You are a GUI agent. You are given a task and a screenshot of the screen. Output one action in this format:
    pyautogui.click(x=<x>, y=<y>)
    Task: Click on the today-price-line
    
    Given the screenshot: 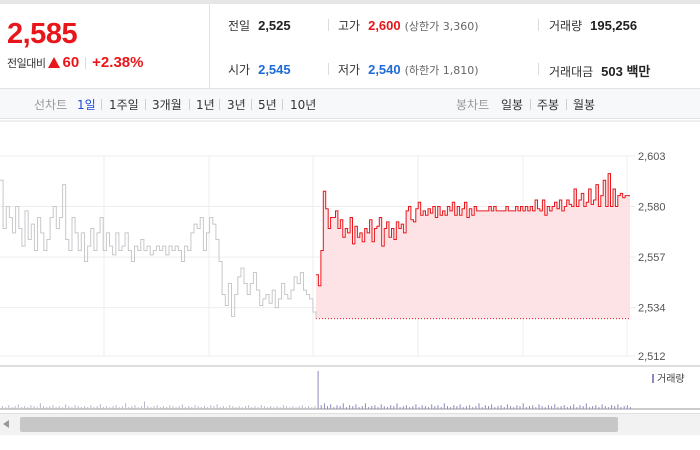 What is the action you would take?
    pyautogui.click(x=473, y=230)
    